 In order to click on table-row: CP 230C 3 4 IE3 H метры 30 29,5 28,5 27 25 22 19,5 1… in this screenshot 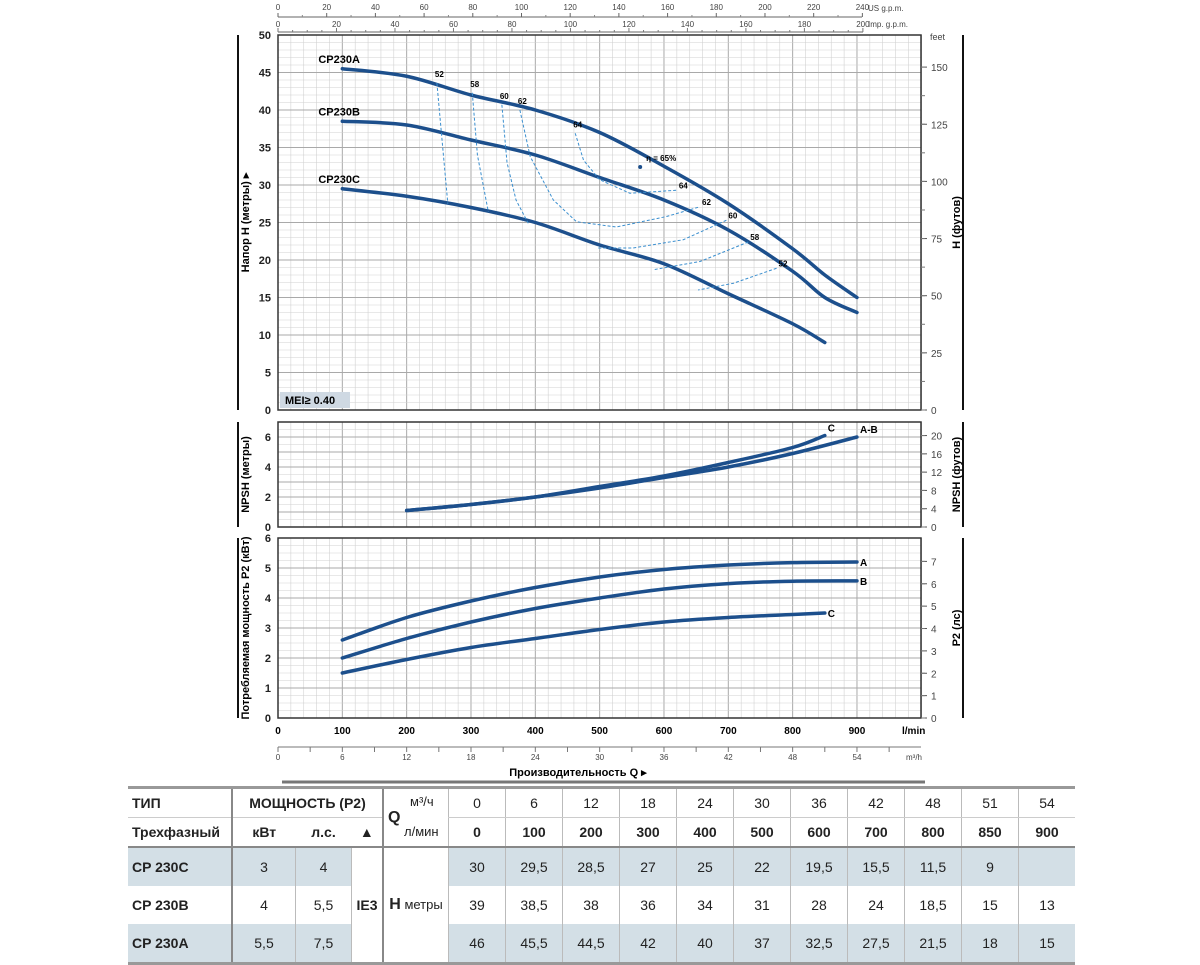, I will do `click(601, 905)`.